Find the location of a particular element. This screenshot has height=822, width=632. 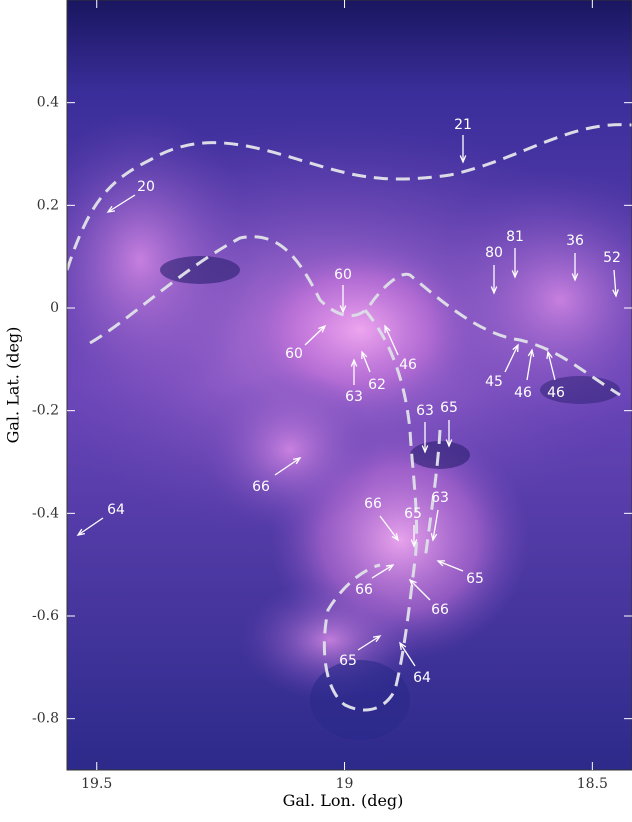

x-tick-label: 18.5 is located at coordinates (592, 784).